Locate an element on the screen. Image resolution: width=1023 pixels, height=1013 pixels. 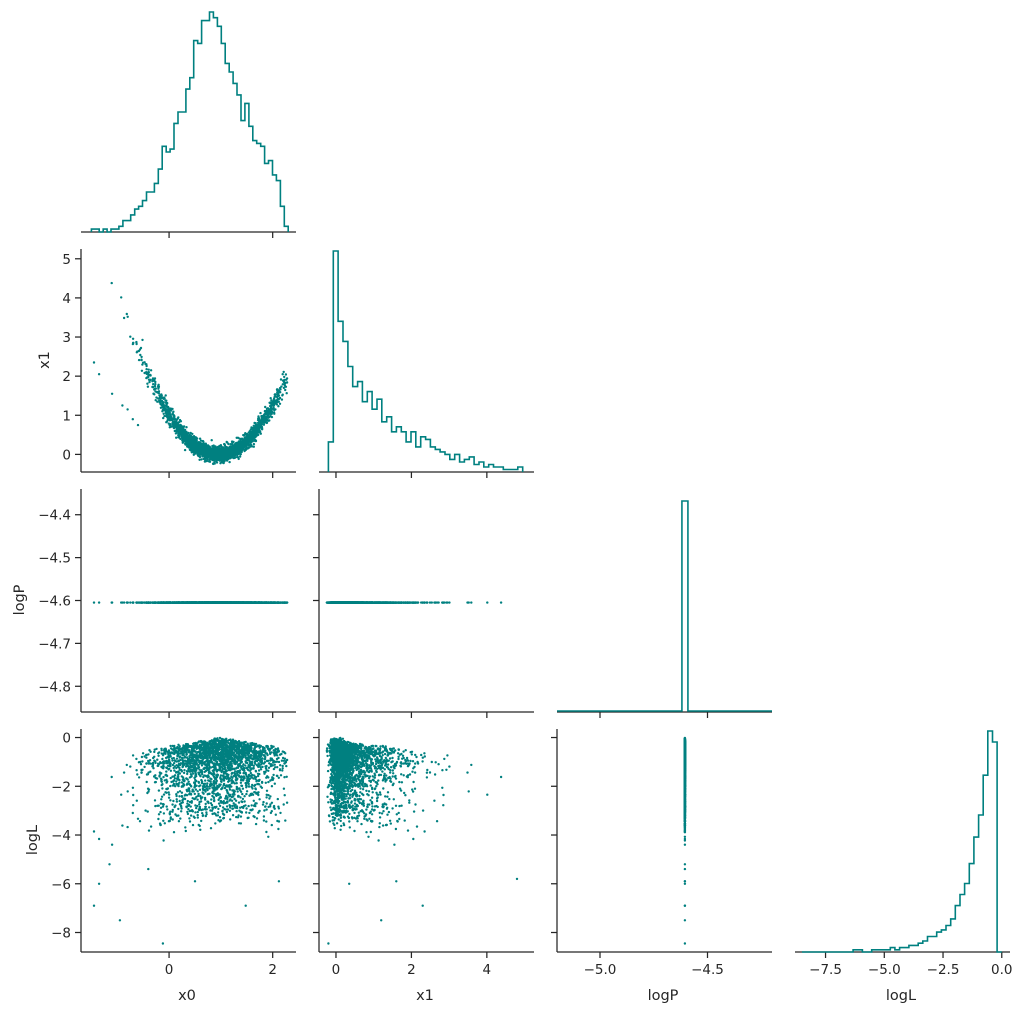
scatter-logP-x0-ytick-label: −4.5 is located at coordinates (54, 559).